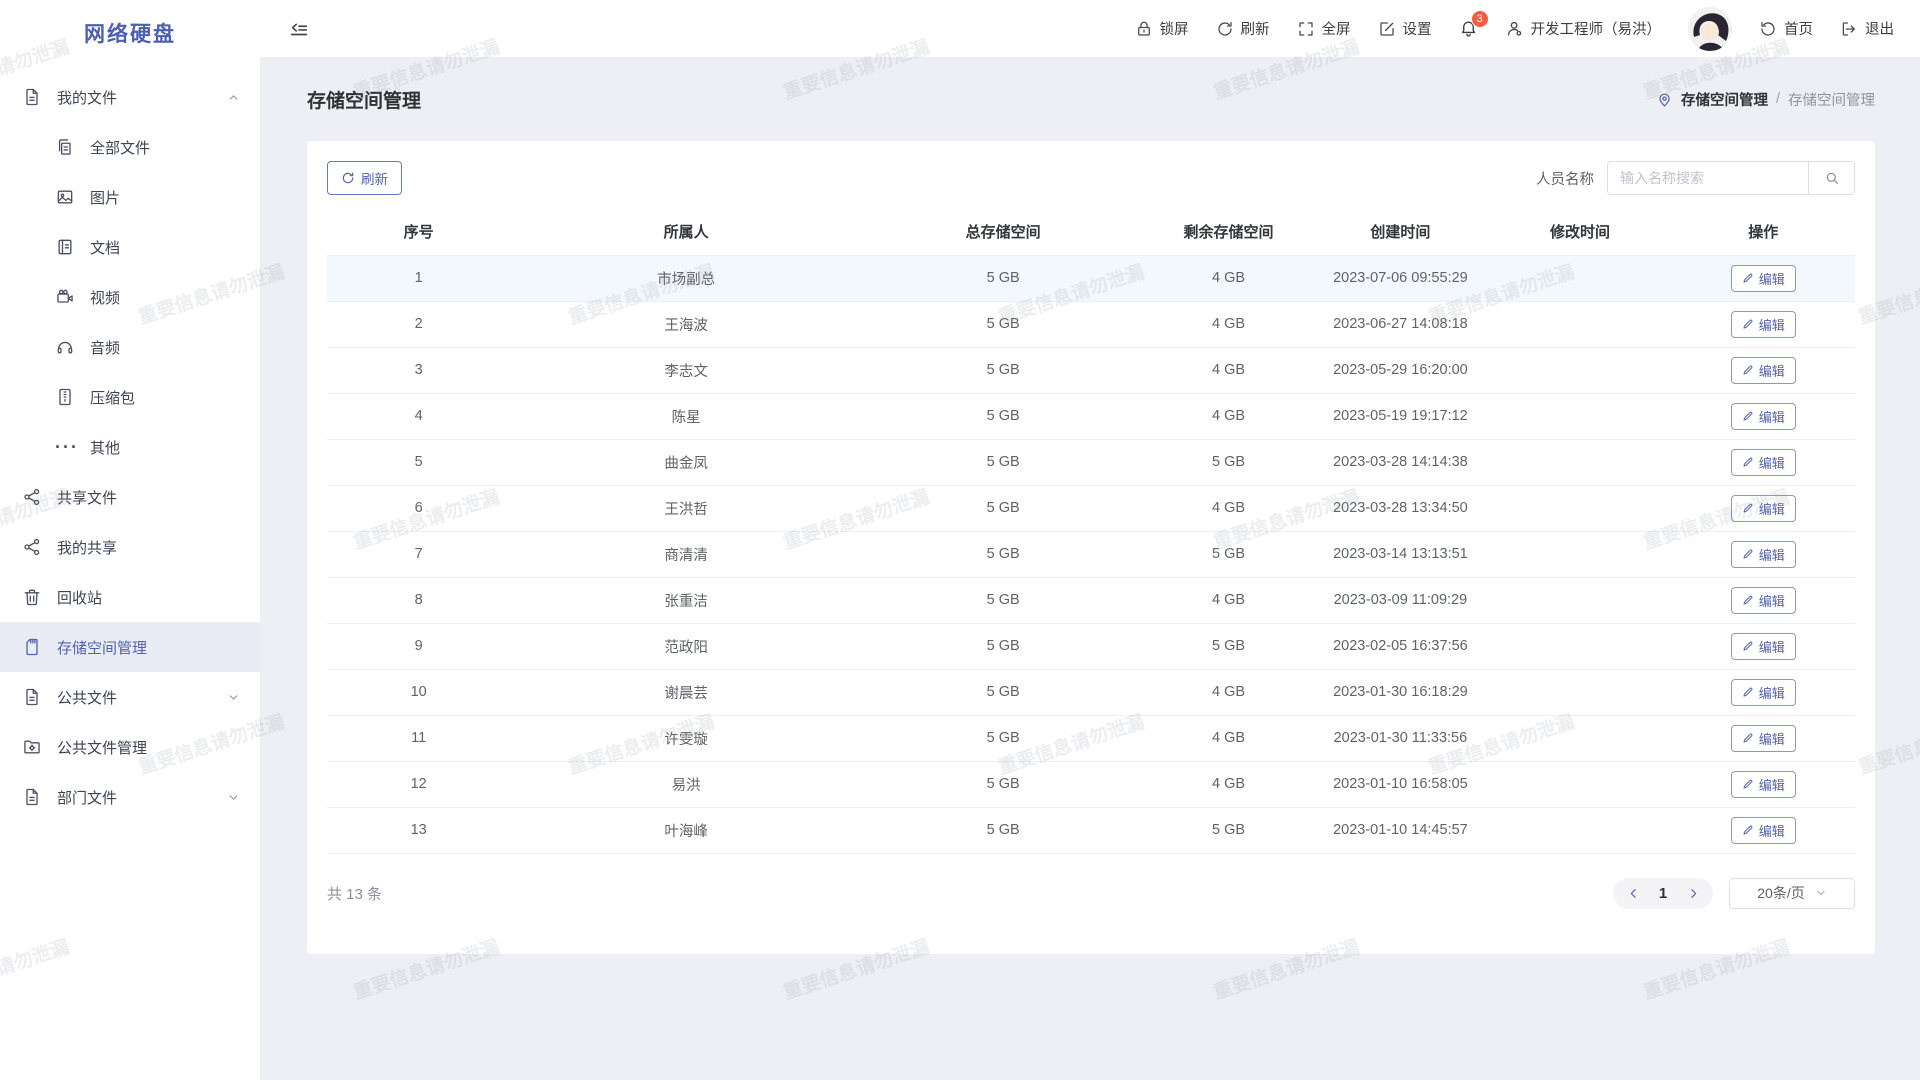 The height and width of the screenshot is (1080, 1920). Describe the element at coordinates (686, 554) in the screenshot. I see `owner-cell: 商清清` at that location.